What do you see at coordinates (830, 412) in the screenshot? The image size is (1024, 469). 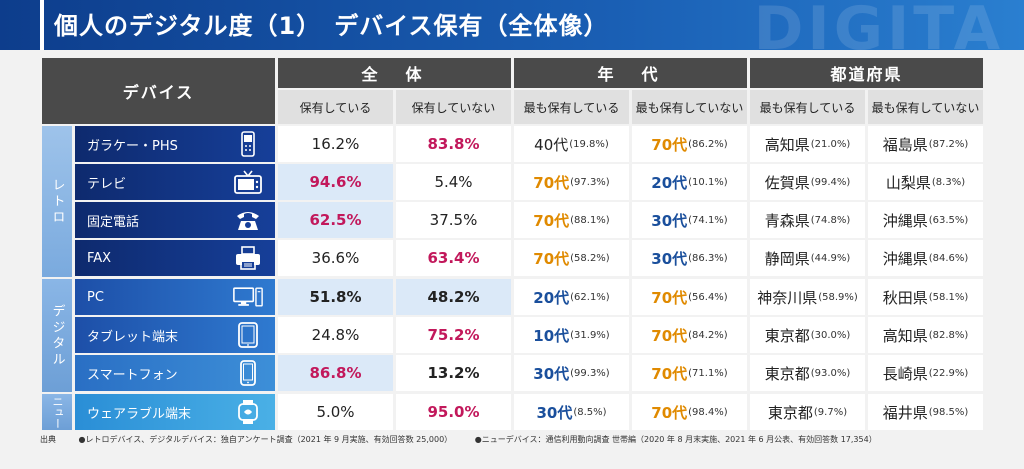 I see `pref-most-pct: (9.7%)` at bounding box center [830, 412].